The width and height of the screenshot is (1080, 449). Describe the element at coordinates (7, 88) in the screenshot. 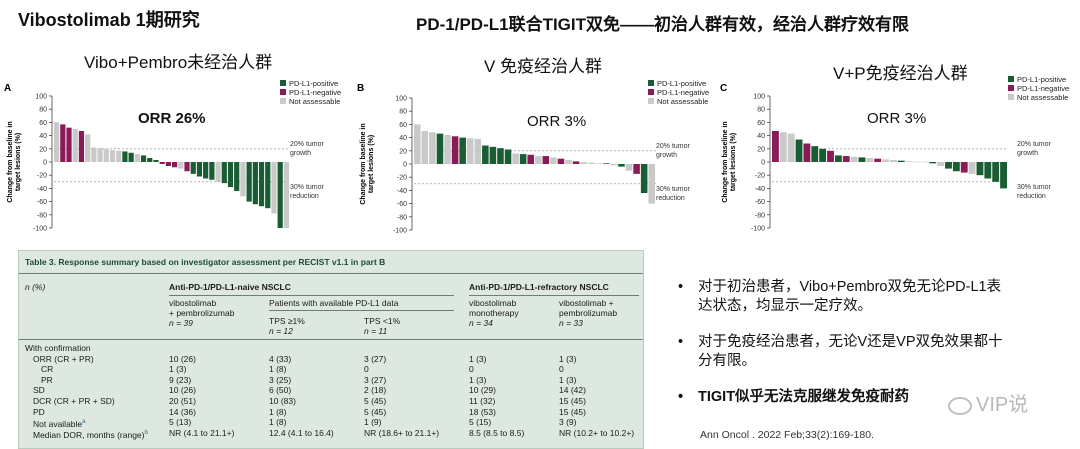

I see `panel-letter: A` at that location.